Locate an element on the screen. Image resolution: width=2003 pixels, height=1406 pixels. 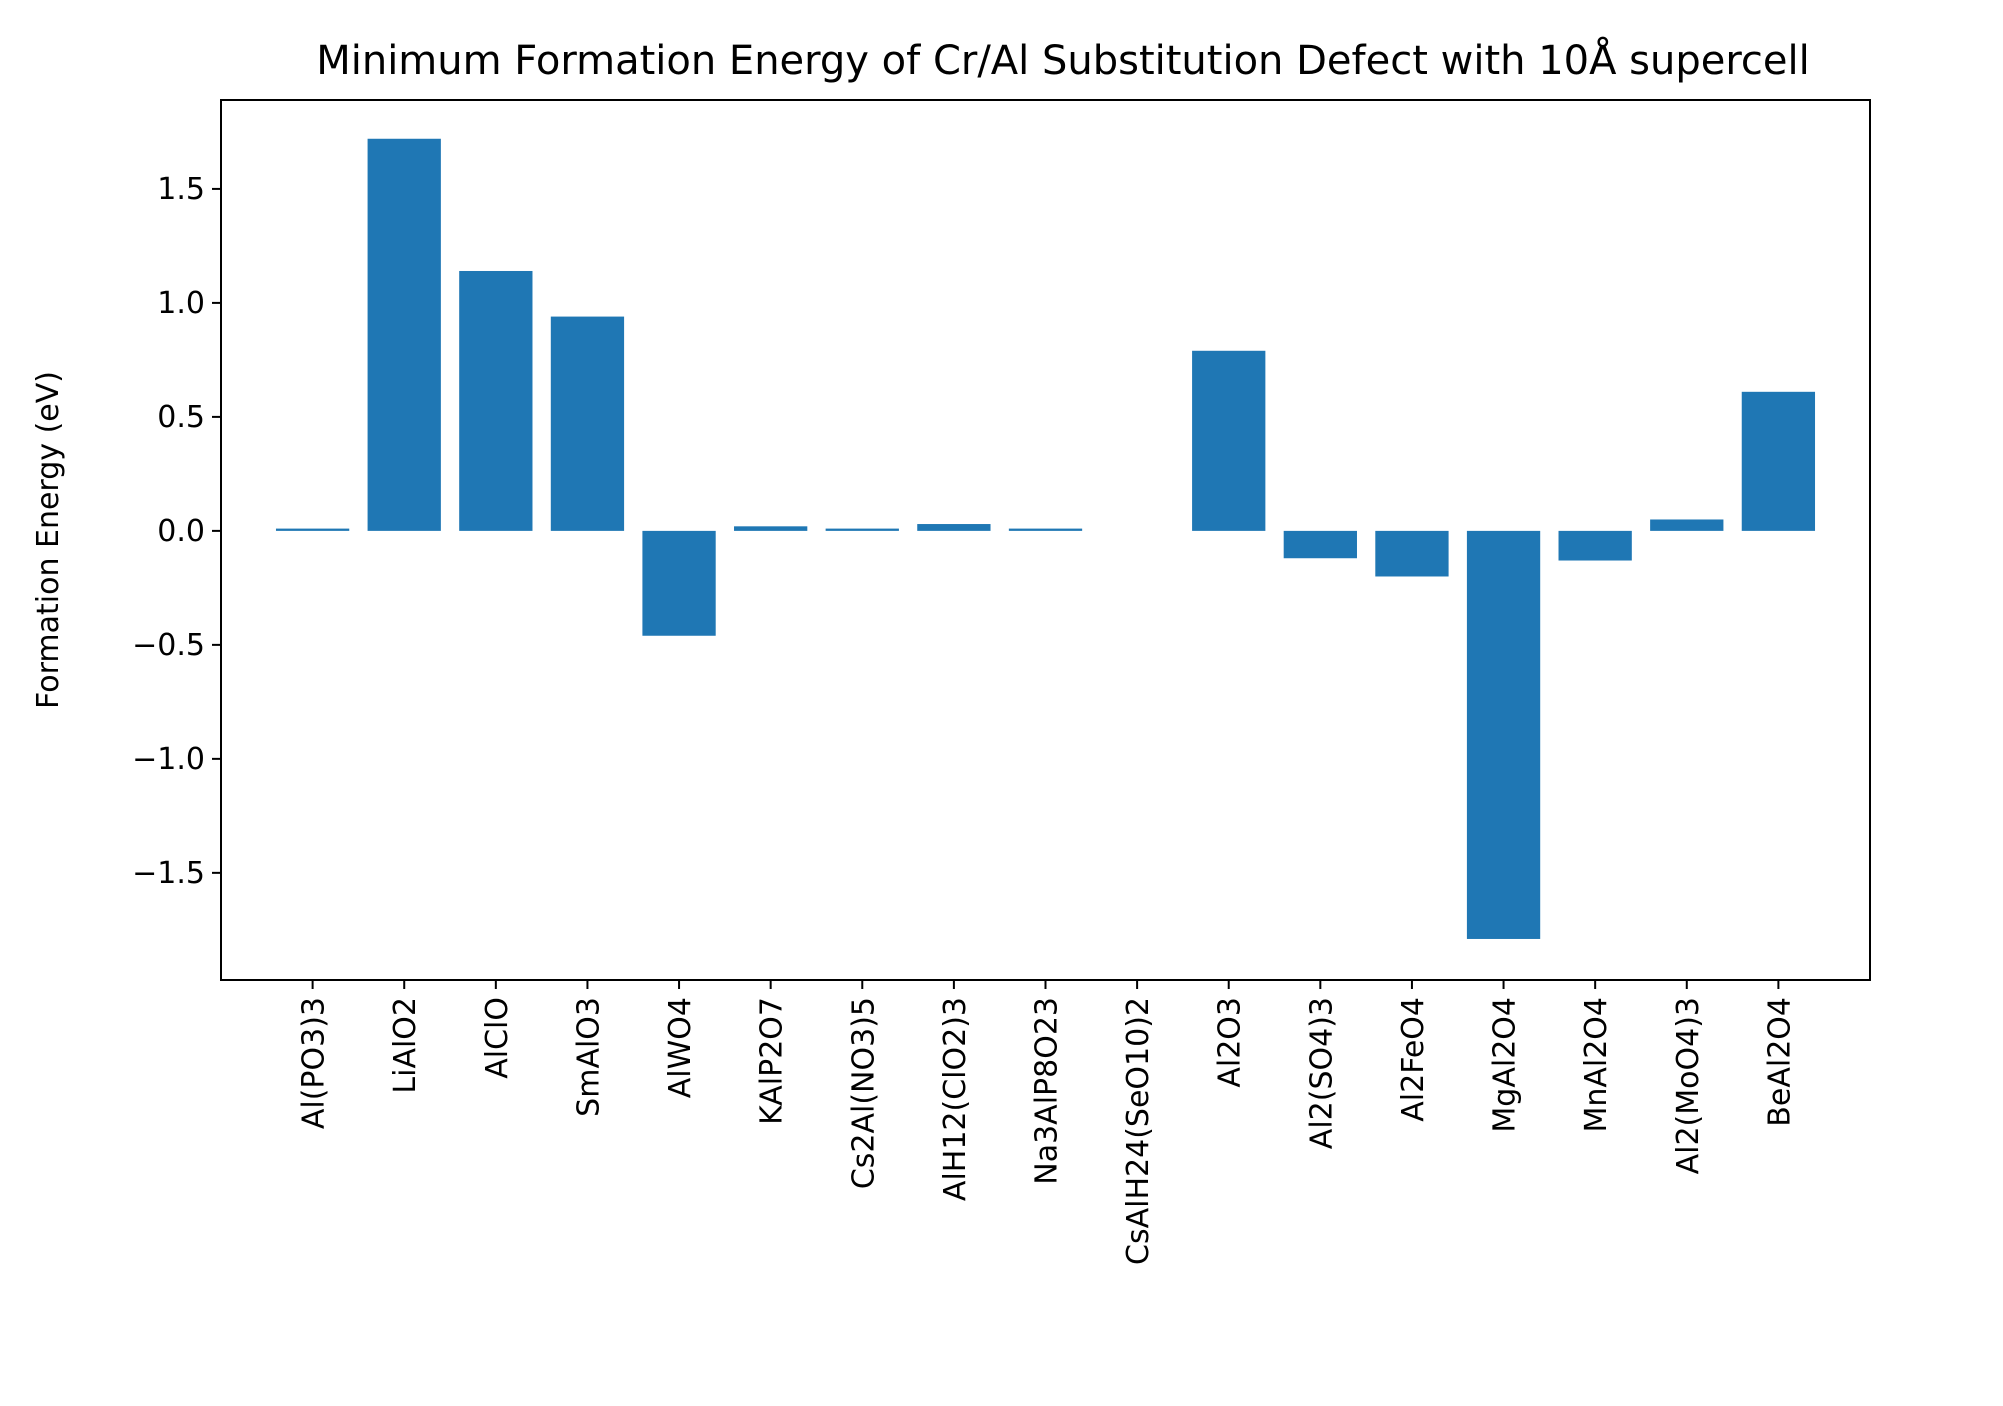
x-tick-label: Na3AlP8O23 is located at coordinates (1047, 1091).